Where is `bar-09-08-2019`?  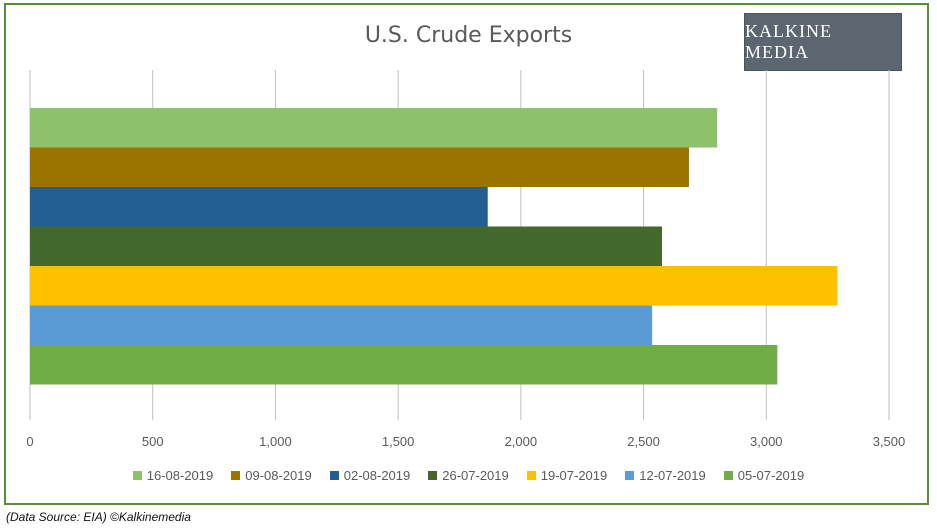 bar-09-08-2019 is located at coordinates (359, 167).